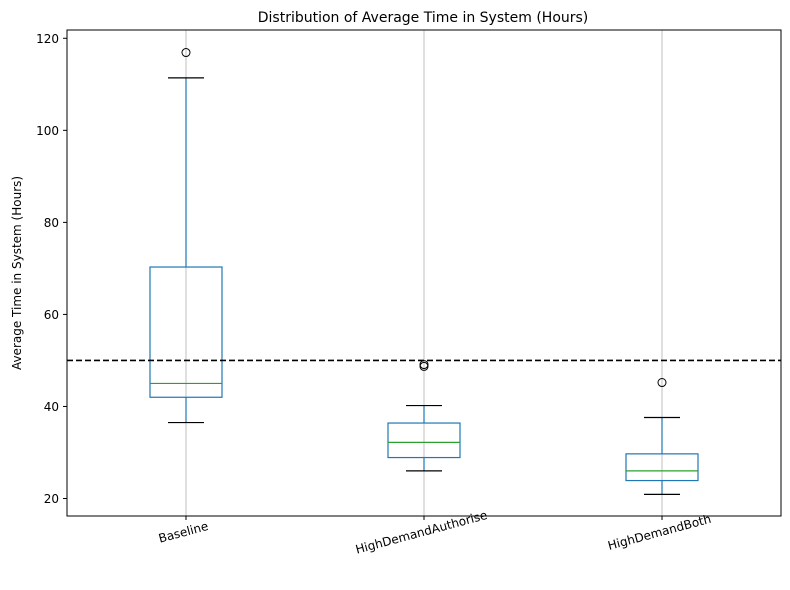 The image size is (790, 590). Describe the element at coordinates (421, 532) in the screenshot. I see `x-tick-label: HighDemandAuthorise` at that location.